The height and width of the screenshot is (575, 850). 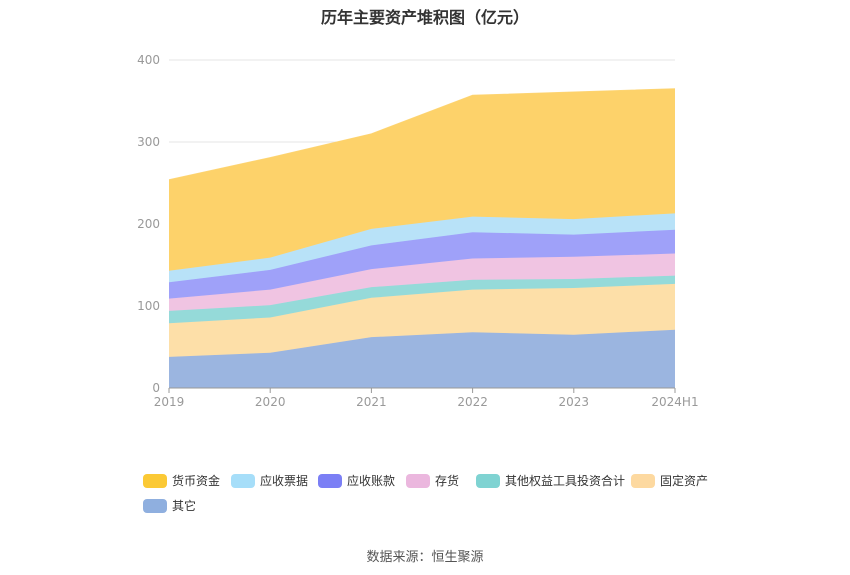 What do you see at coordinates (472, 402) in the screenshot?
I see `x-tick-label: 2022` at bounding box center [472, 402].